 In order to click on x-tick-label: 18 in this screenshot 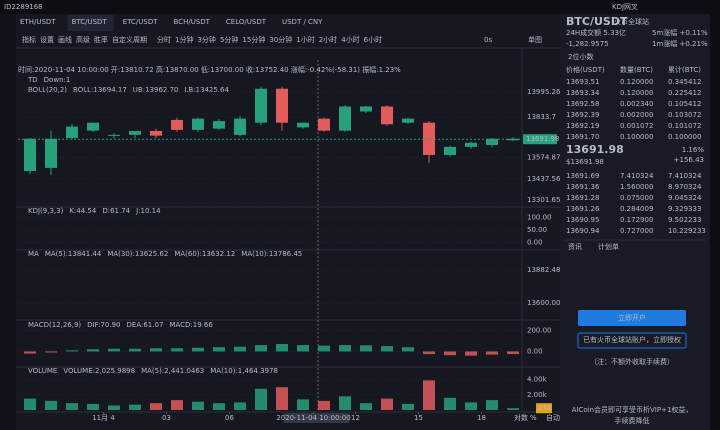, I will do `click(481, 418)`.